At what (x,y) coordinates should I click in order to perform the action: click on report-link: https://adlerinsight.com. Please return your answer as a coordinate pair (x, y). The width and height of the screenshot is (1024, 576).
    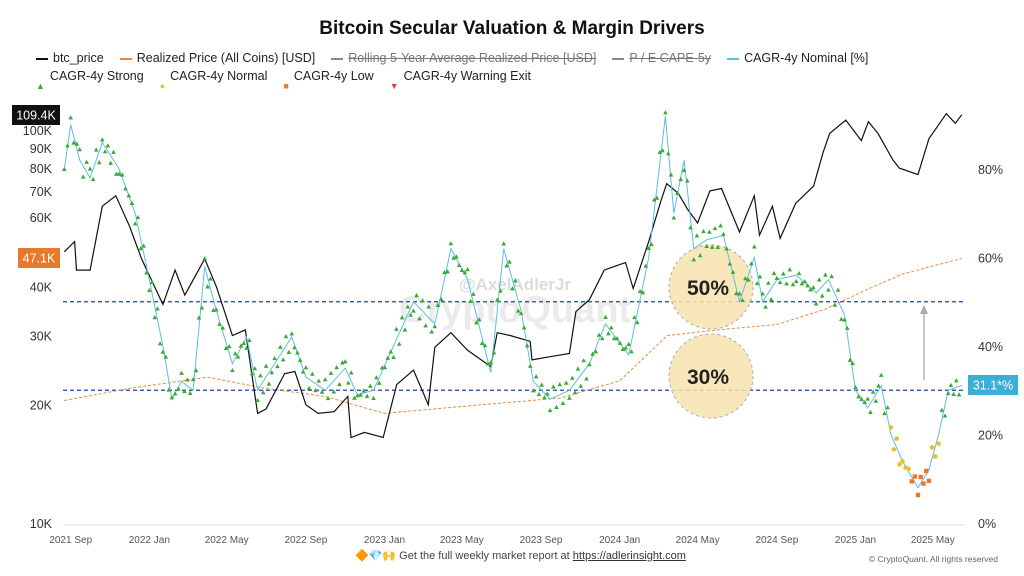
    Looking at the image, I should click on (629, 556).